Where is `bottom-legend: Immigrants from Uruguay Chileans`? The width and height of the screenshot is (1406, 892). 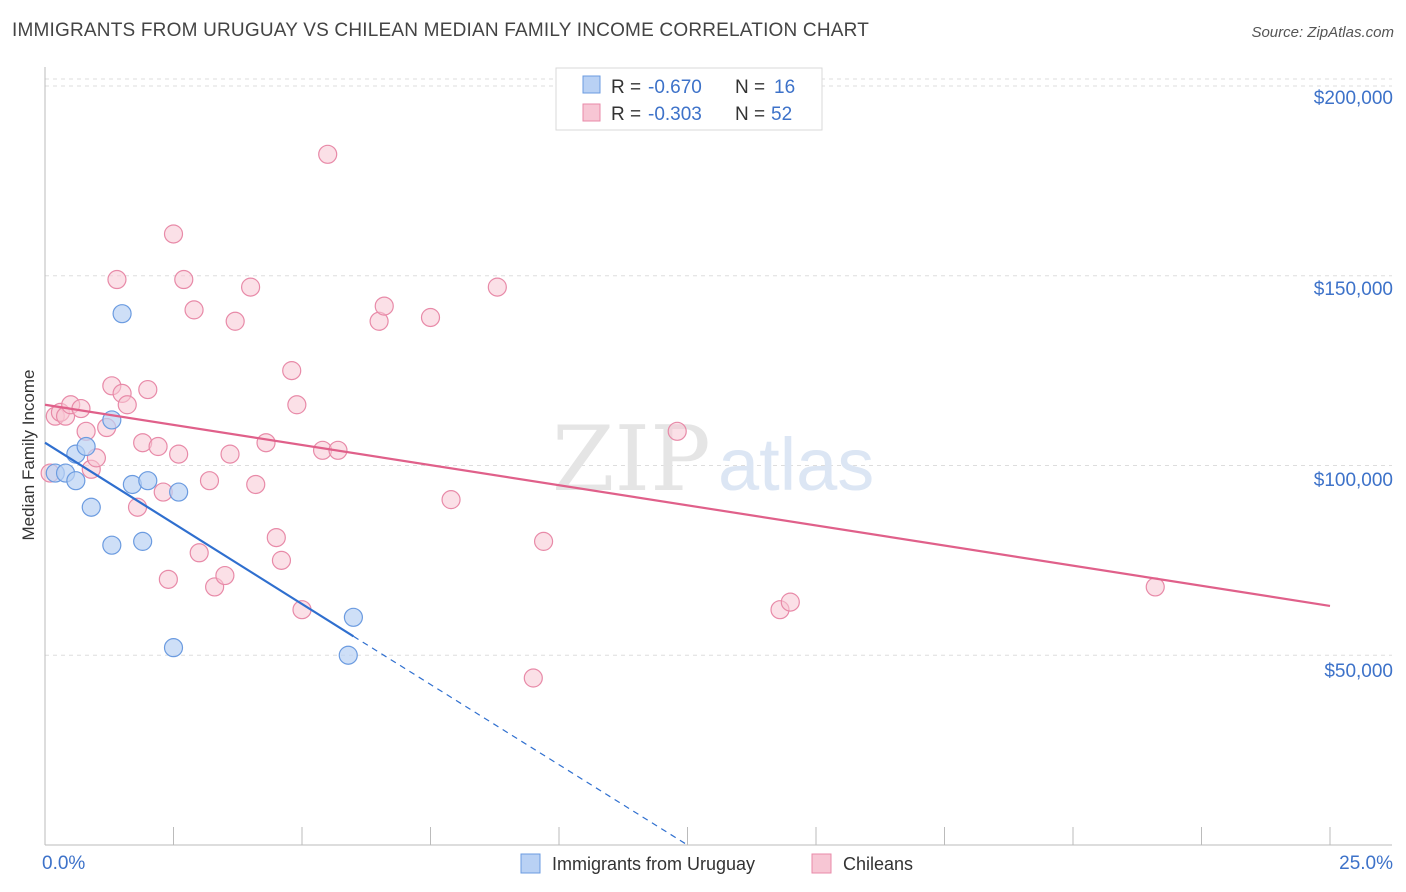 bottom-legend: Immigrants from Uruguay Chileans is located at coordinates (716, 863).